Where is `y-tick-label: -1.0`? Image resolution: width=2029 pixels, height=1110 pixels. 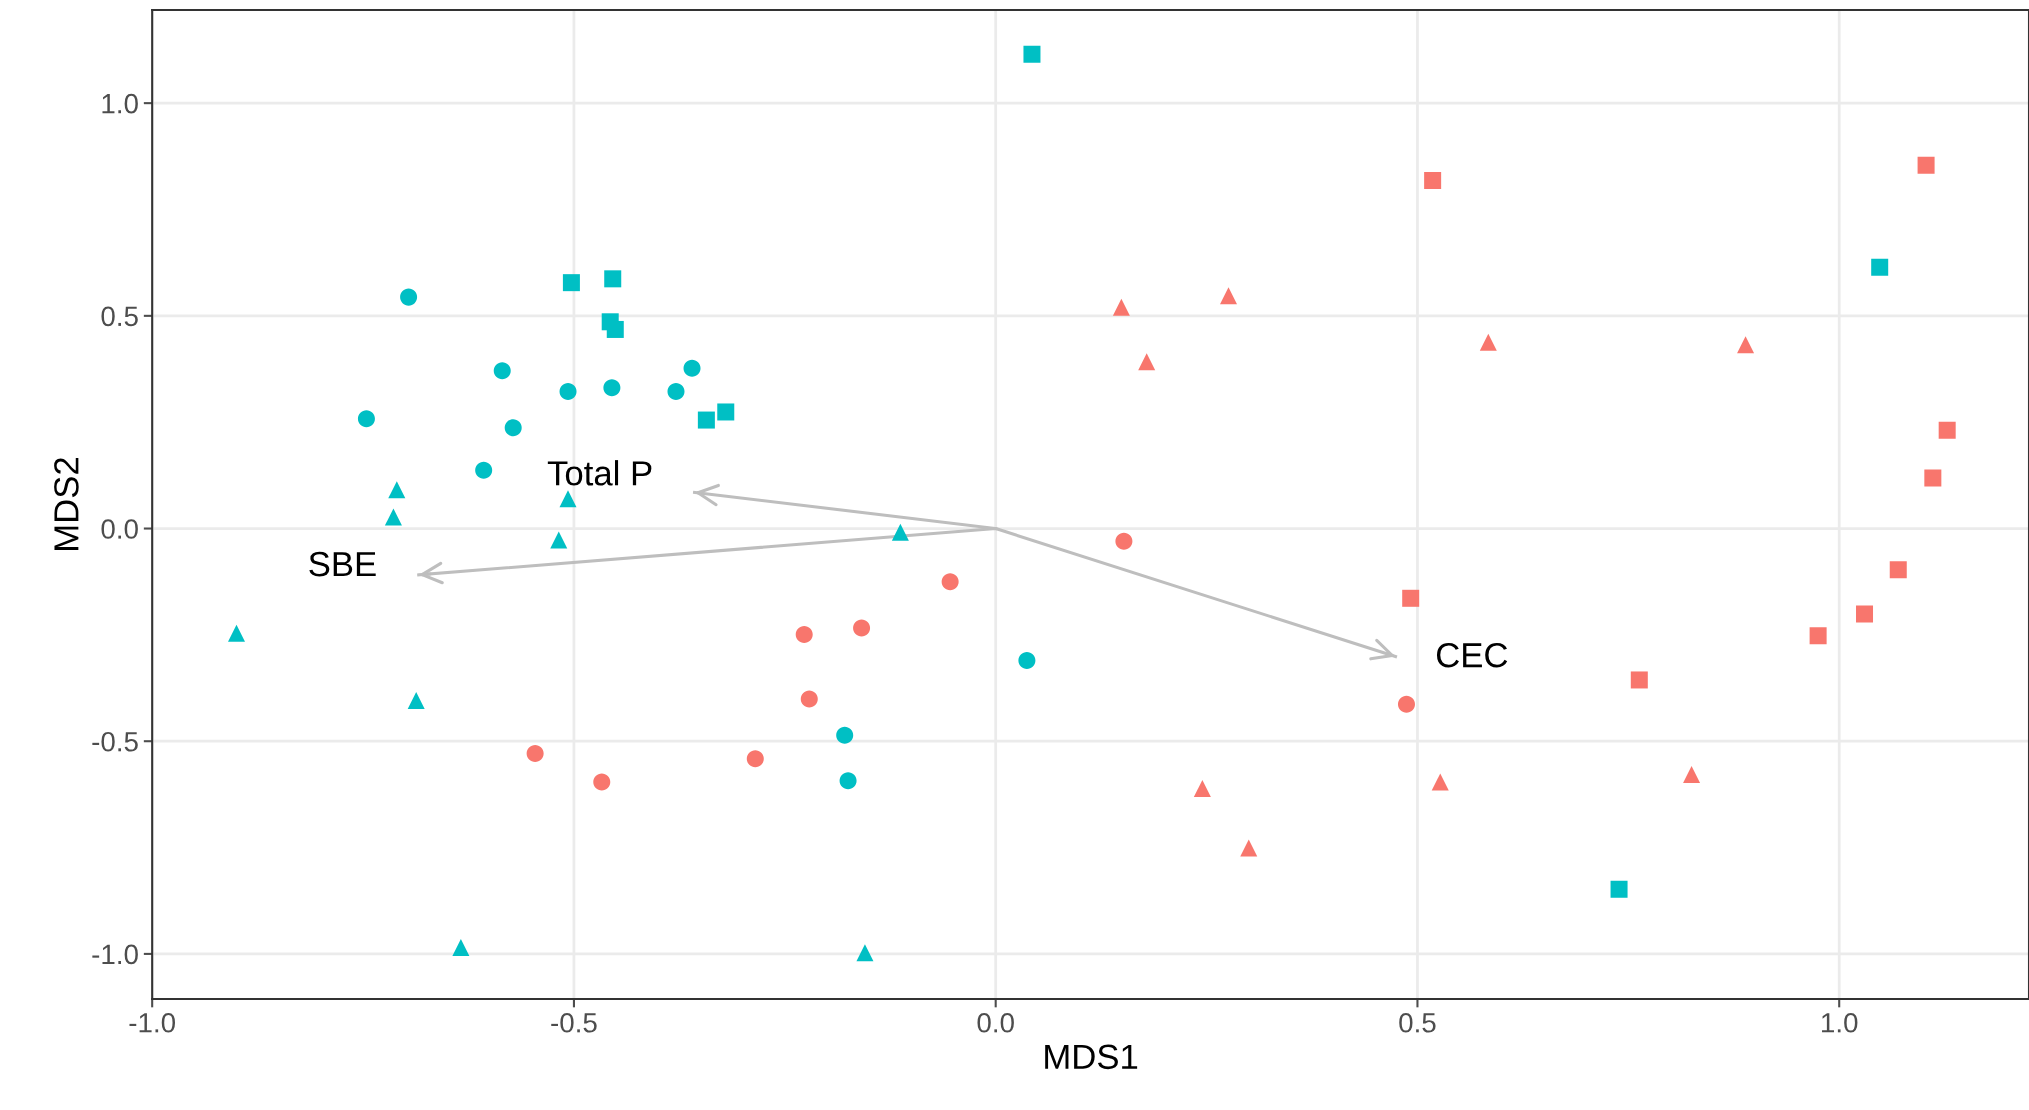 y-tick-label: -1.0 is located at coordinates (115, 954).